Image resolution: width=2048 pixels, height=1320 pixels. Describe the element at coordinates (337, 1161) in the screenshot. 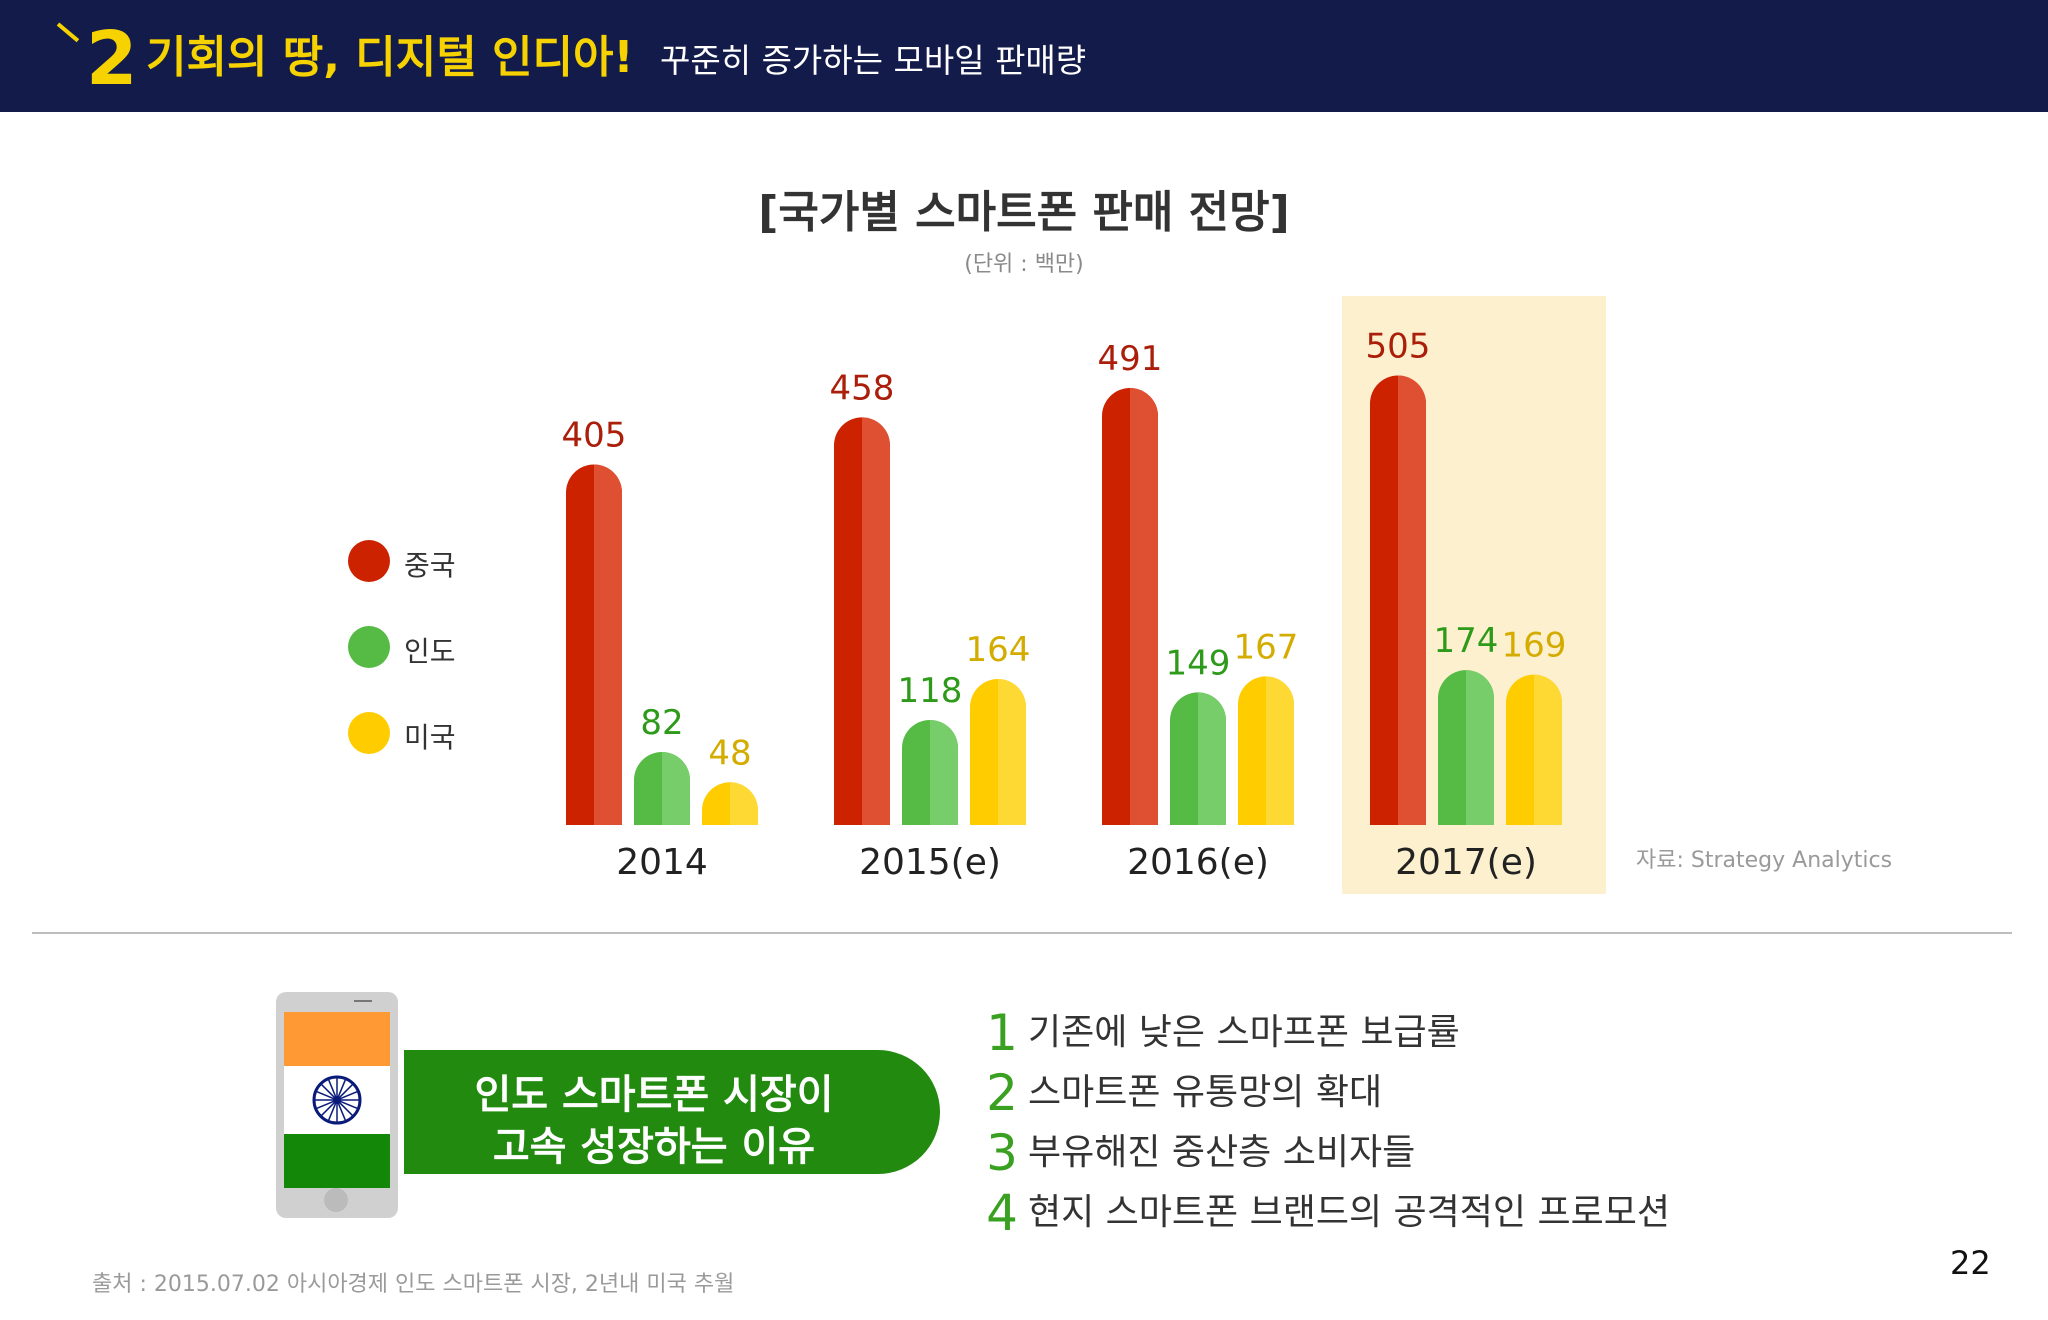

I see `flag-green-stripe` at that location.